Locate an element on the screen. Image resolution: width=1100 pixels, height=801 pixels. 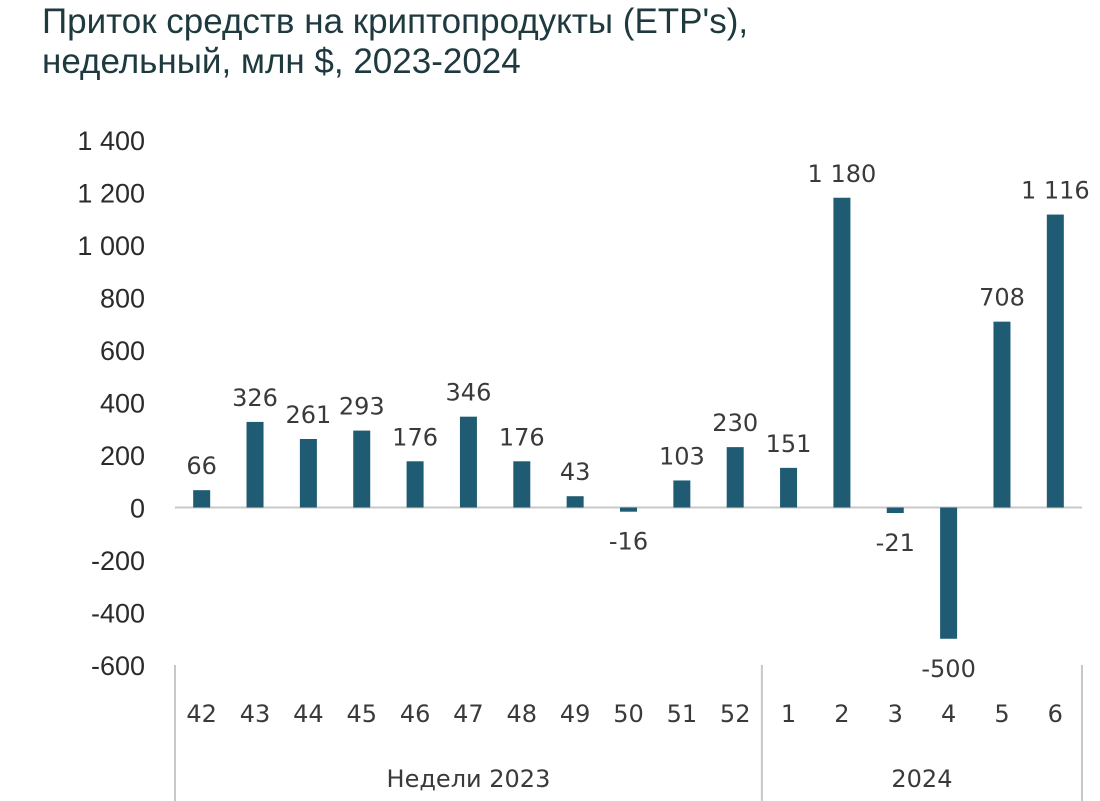
data-label: 43 is located at coordinates (575, 472).